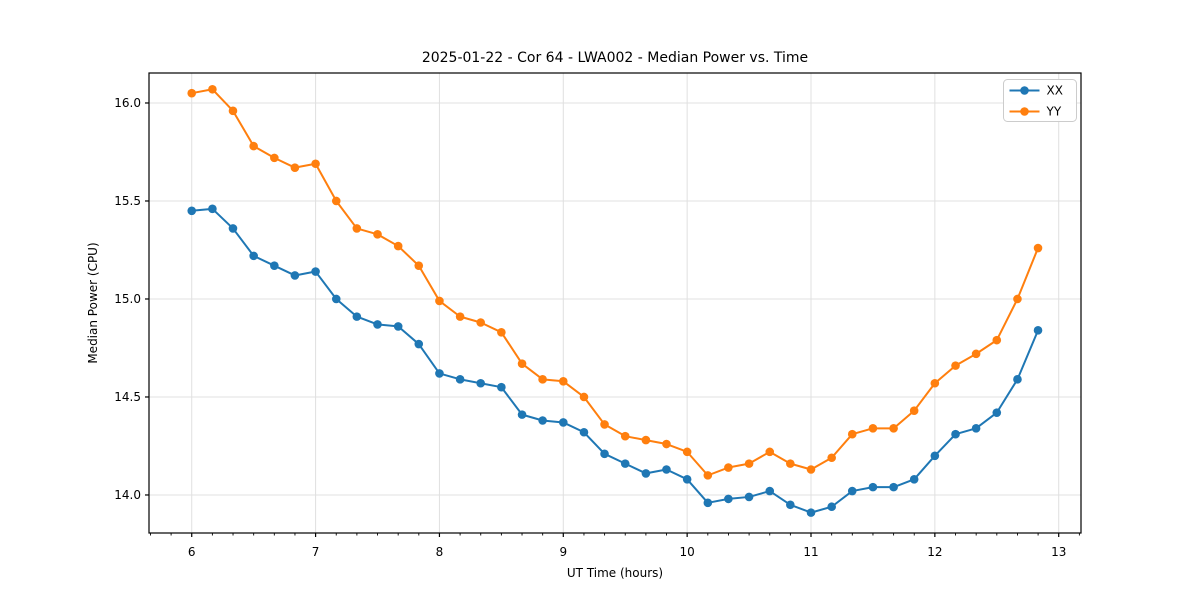 Image resolution: width=1200 pixels, height=604 pixels. What do you see at coordinates (1055, 91) in the screenshot?
I see `legend-label-XX: XX` at bounding box center [1055, 91].